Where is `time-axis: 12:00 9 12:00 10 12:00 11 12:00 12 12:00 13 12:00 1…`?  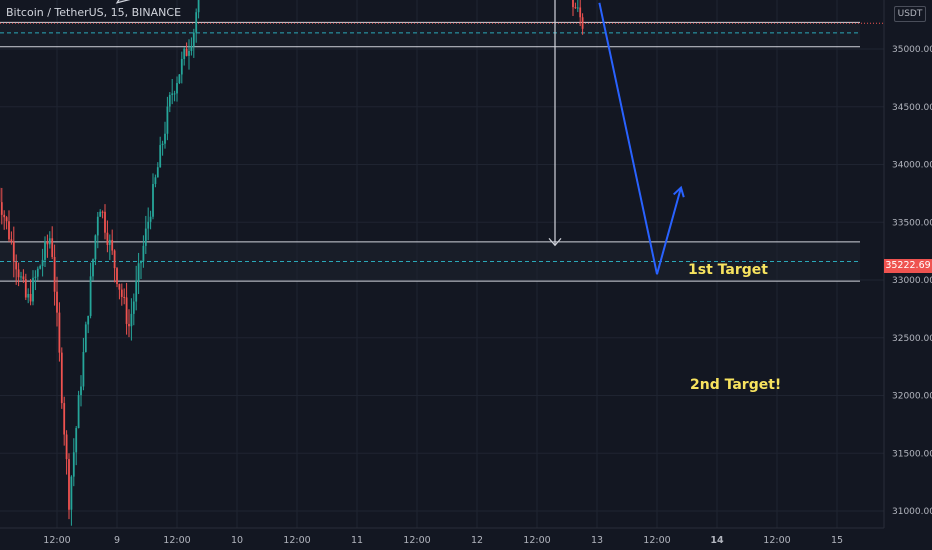 time-axis: 12:00 9 12:00 10 12:00 11 12:00 12 12:00 13 12:00 1… is located at coordinates (443, 540).